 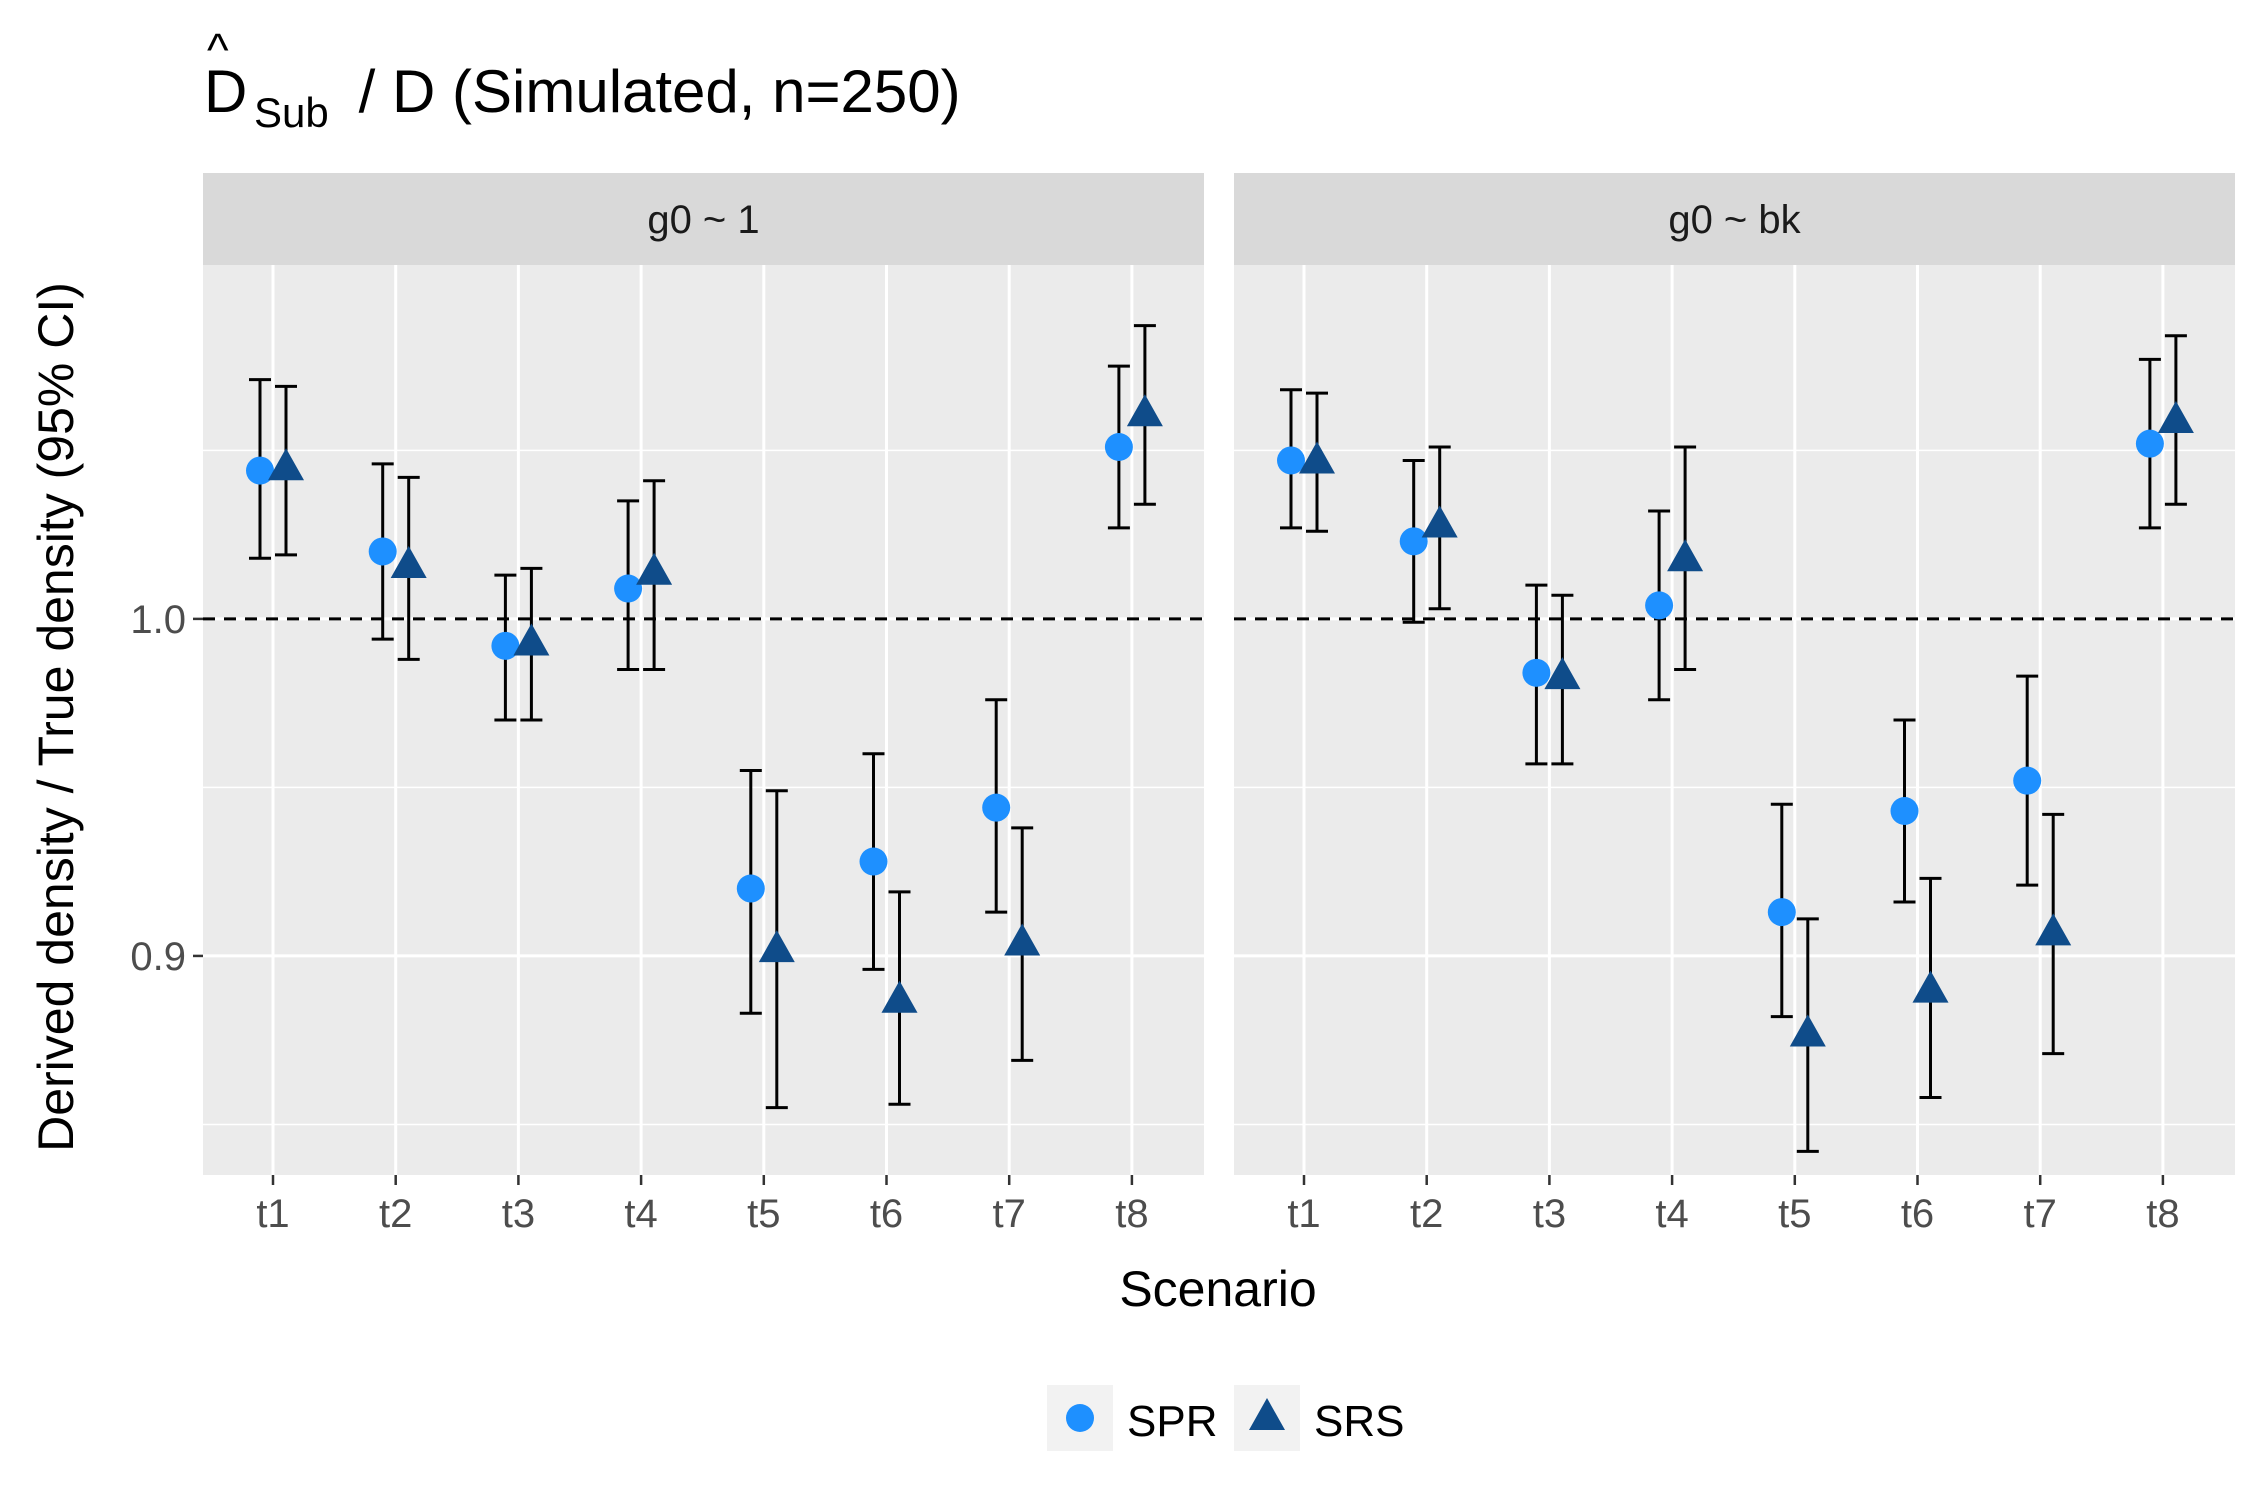 I want to click on title-subscript: Sub, so click(x=291, y=112).